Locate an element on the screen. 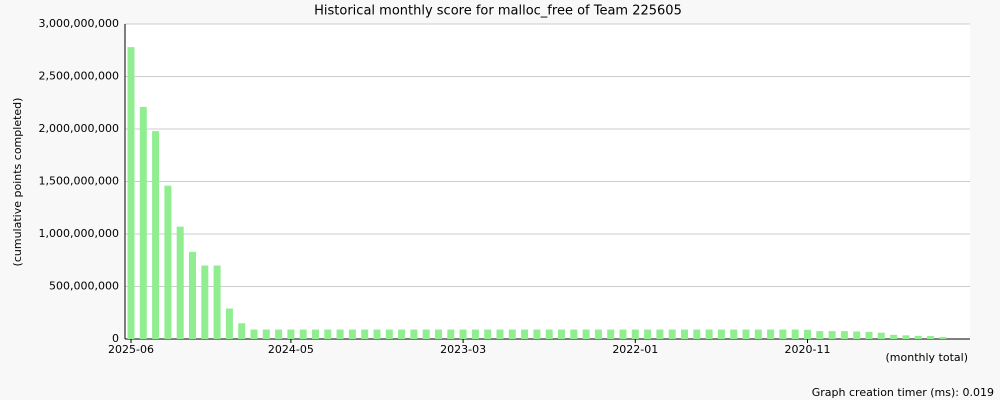 This screenshot has height=400, width=1000. footer: Graph creation timer (ms): 0.019 is located at coordinates (903, 392).